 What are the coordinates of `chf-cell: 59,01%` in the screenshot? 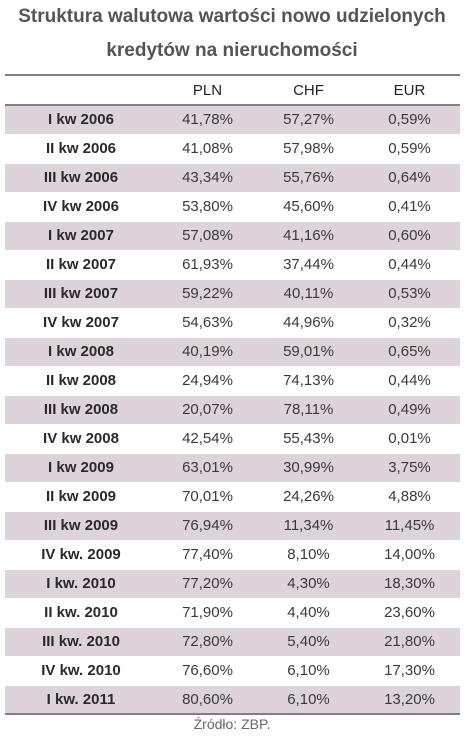 It's located at (308, 352).